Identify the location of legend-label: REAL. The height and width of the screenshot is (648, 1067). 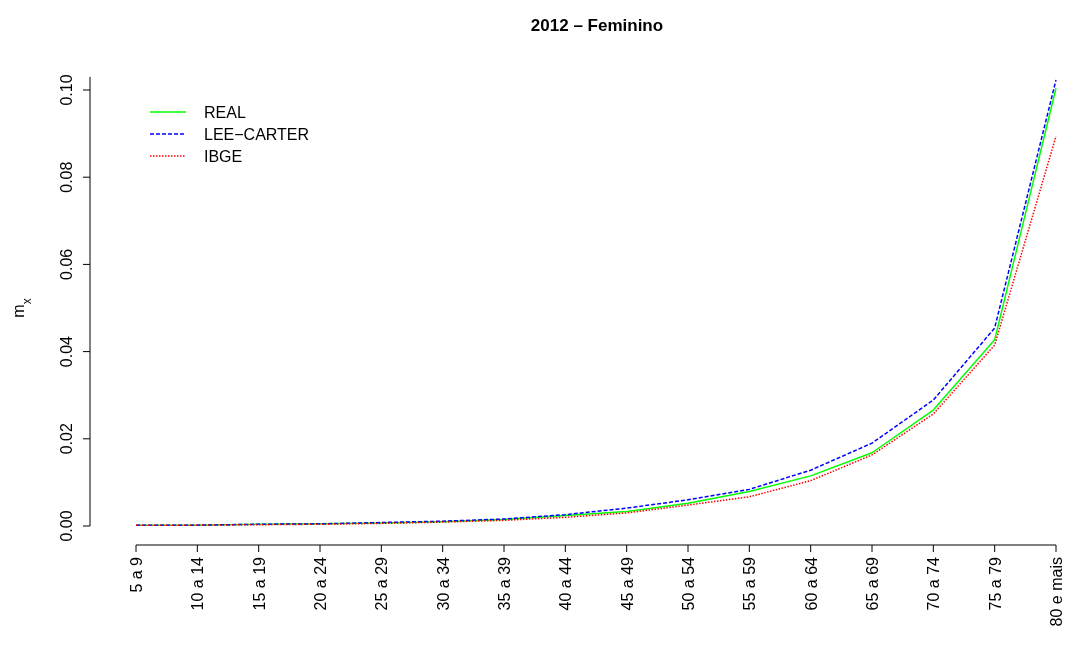
(225, 112).